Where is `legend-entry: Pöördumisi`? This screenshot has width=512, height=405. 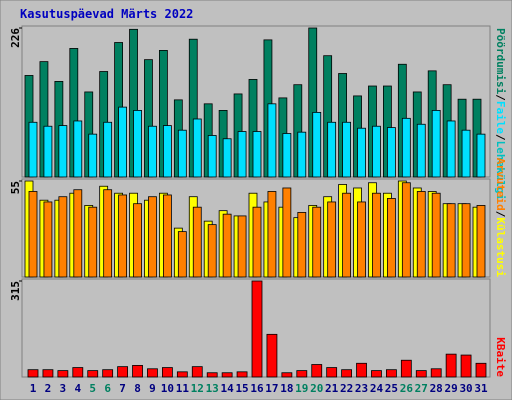
legend-entry: Pöördumisi is located at coordinates (500, 61).